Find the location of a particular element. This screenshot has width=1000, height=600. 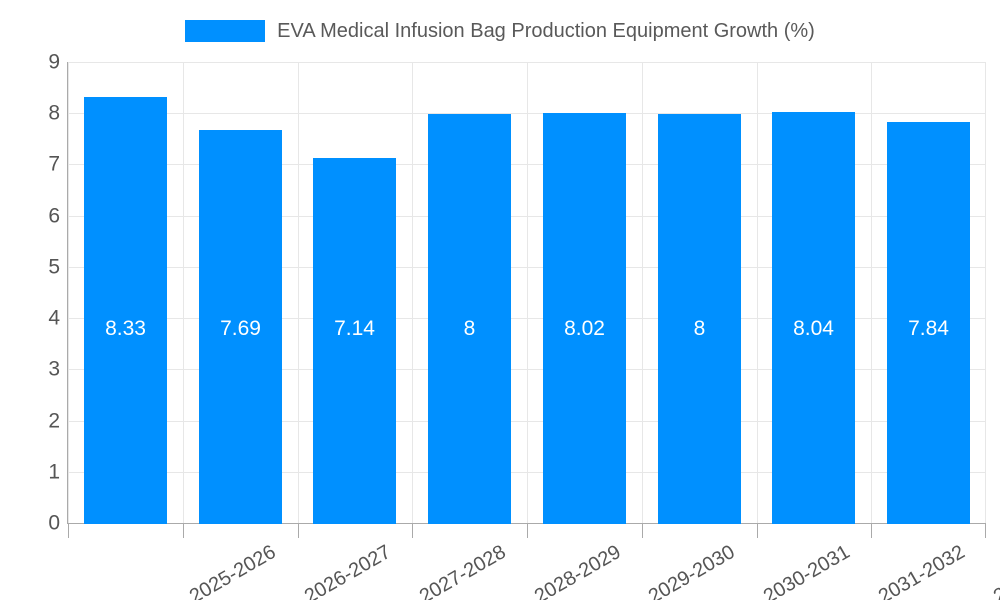

x-axis-label-2031-2032: 2031-2032 is located at coordinates (921, 570).